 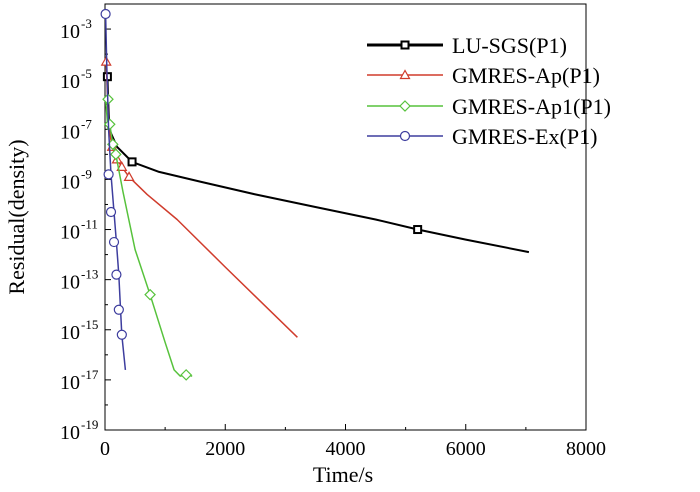 I want to click on legend-entry: GMRES-Ap1(P1), so click(x=489, y=106).